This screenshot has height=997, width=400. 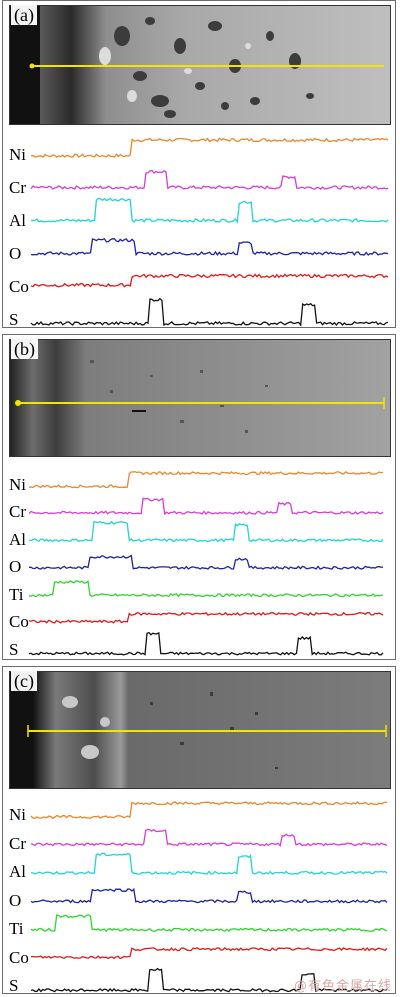 What do you see at coordinates (24, 681) in the screenshot?
I see `panel-label-c: (c)` at bounding box center [24, 681].